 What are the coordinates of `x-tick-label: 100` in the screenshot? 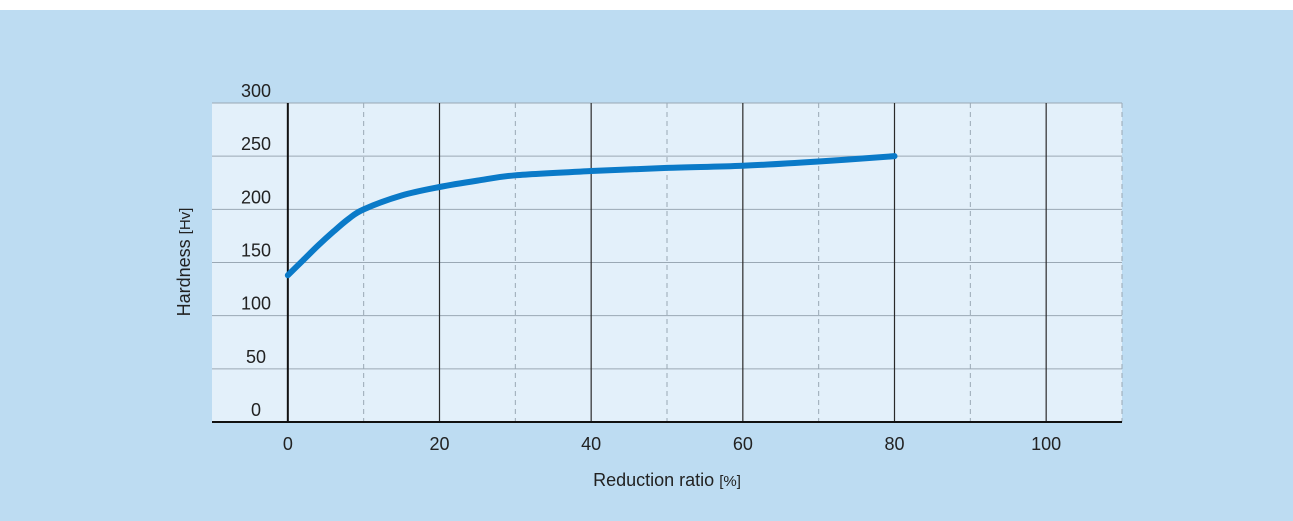 It's located at (1046, 444).